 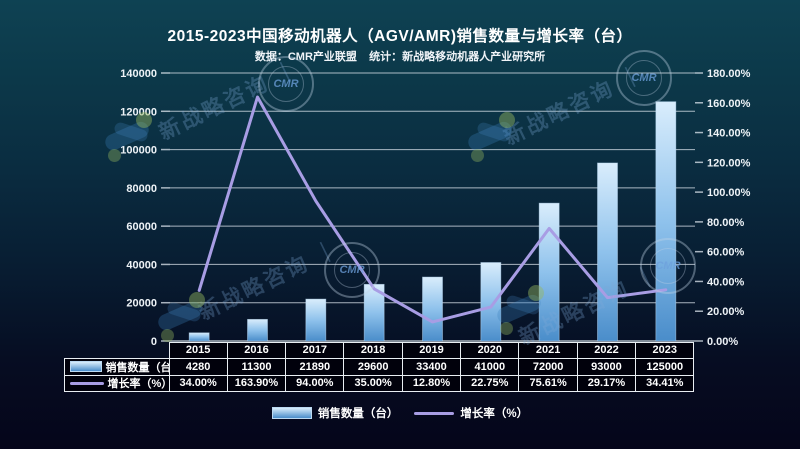 I want to click on table-value-cell: 29600, so click(x=373, y=367).